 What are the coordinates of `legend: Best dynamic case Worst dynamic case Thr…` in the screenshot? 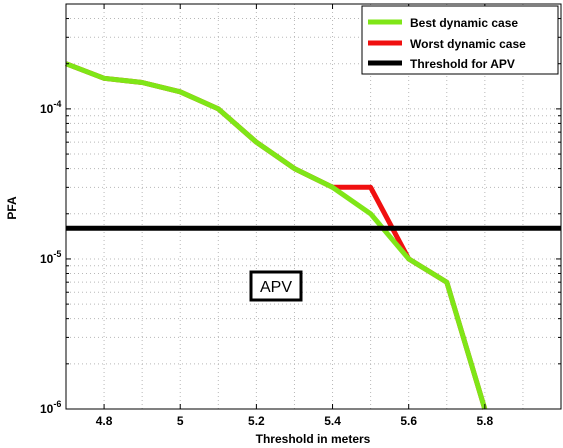 It's located at (460, 40).